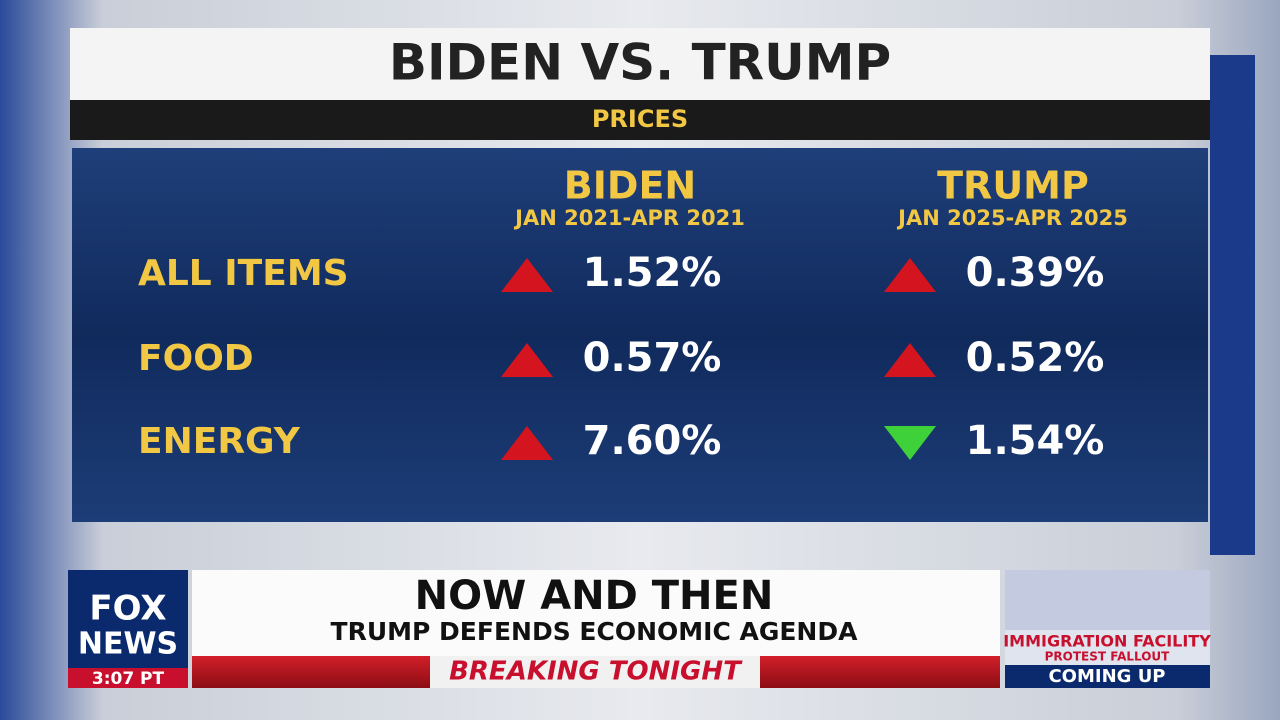  I want to click on column-header: BIDEN, so click(630, 186).